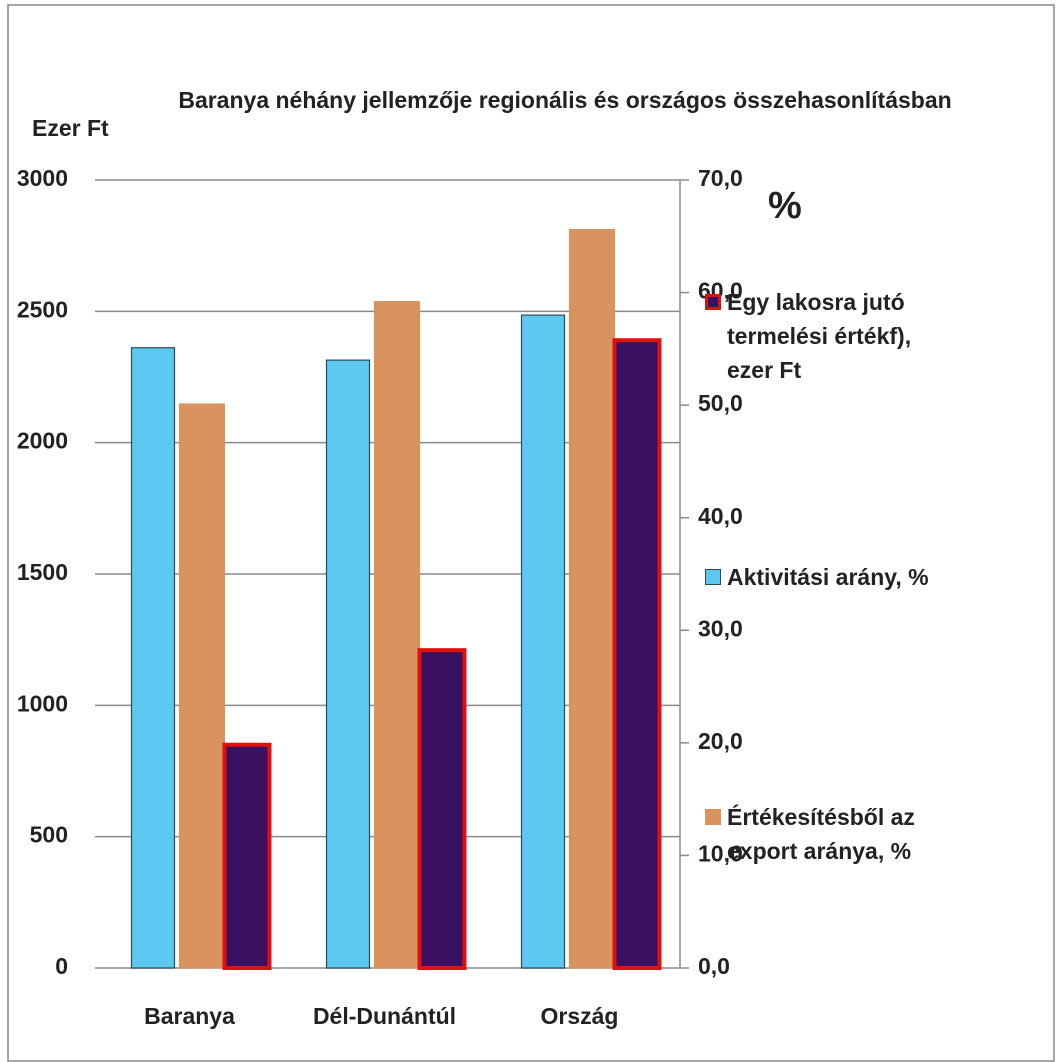 The width and height of the screenshot is (1059, 1062). What do you see at coordinates (49, 835) in the screenshot?
I see `y-tick-label: 500` at bounding box center [49, 835].